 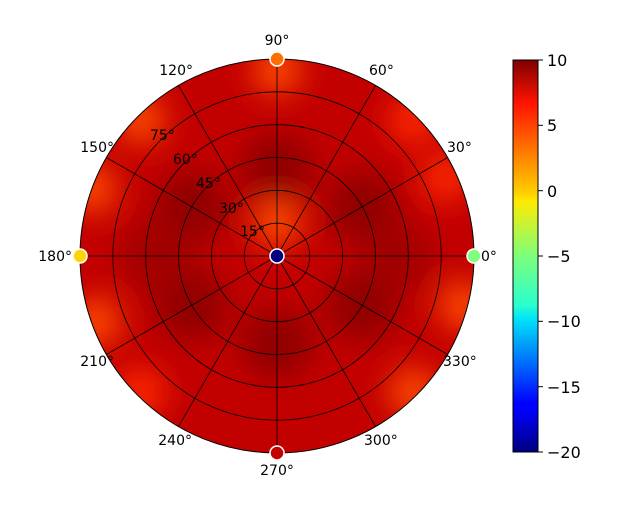 I want to click on angular-tick-label: 90°, so click(x=277, y=41).